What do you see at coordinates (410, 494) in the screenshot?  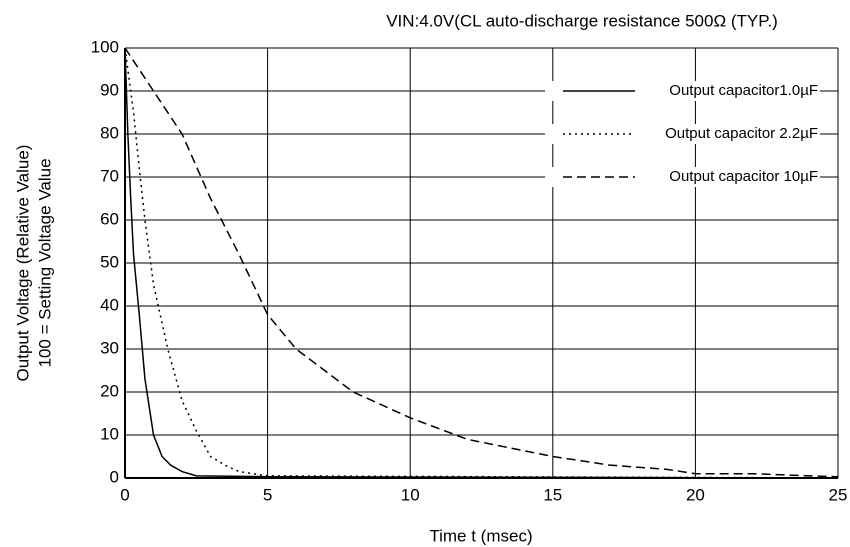 I see `x-tick-label: 10` at bounding box center [410, 494].